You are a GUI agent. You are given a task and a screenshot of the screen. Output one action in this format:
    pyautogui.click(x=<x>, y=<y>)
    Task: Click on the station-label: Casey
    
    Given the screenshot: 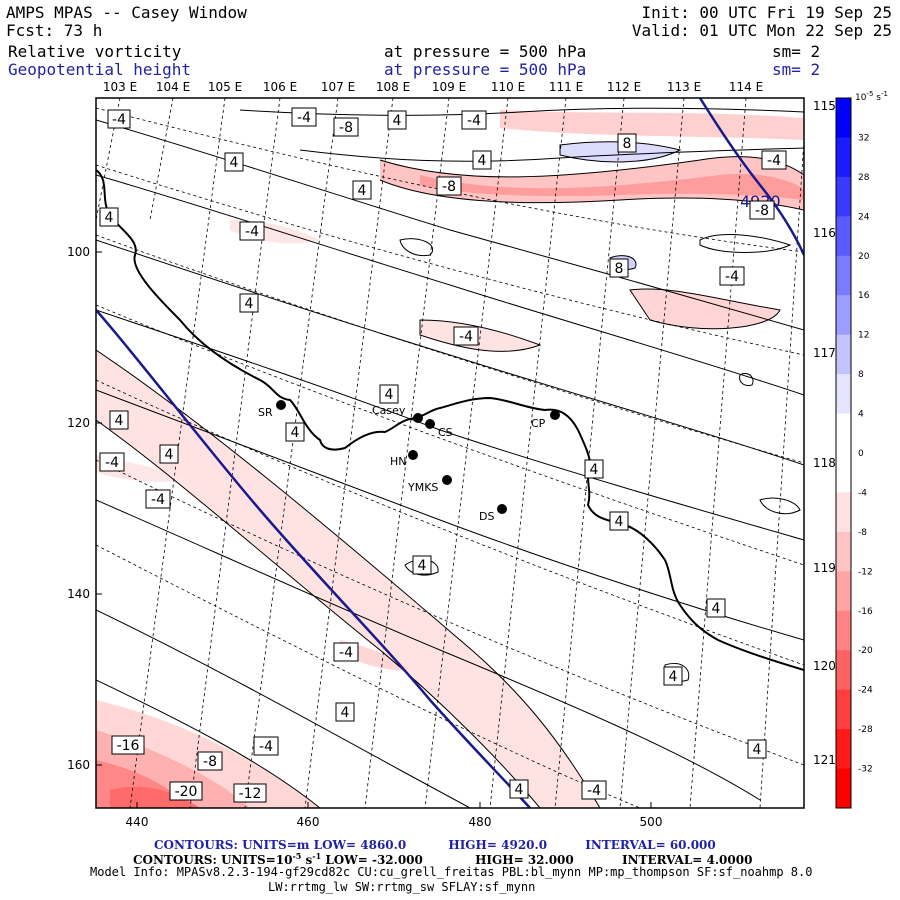 What is the action you would take?
    pyautogui.click(x=389, y=410)
    